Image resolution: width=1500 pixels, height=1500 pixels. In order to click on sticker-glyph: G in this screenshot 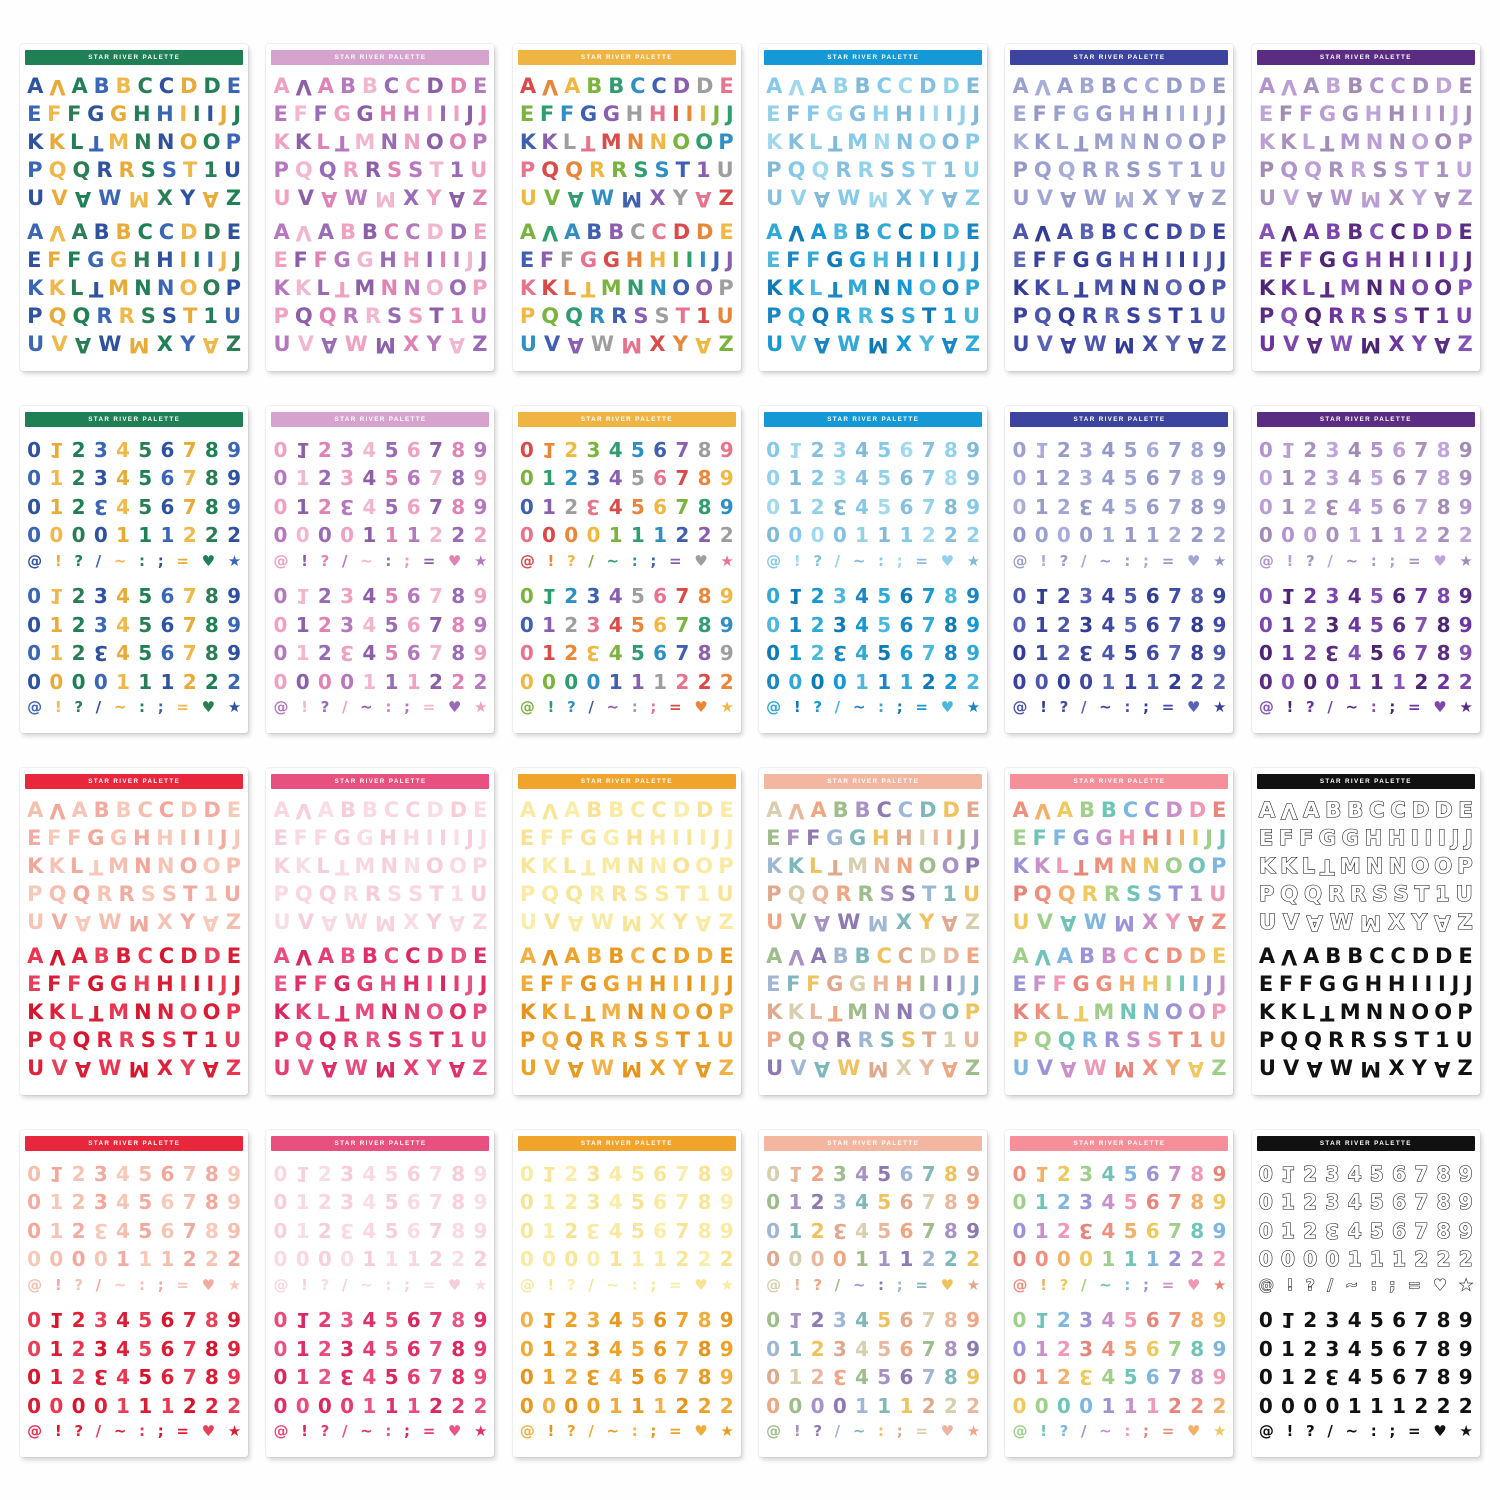, I will do `click(588, 837)`.